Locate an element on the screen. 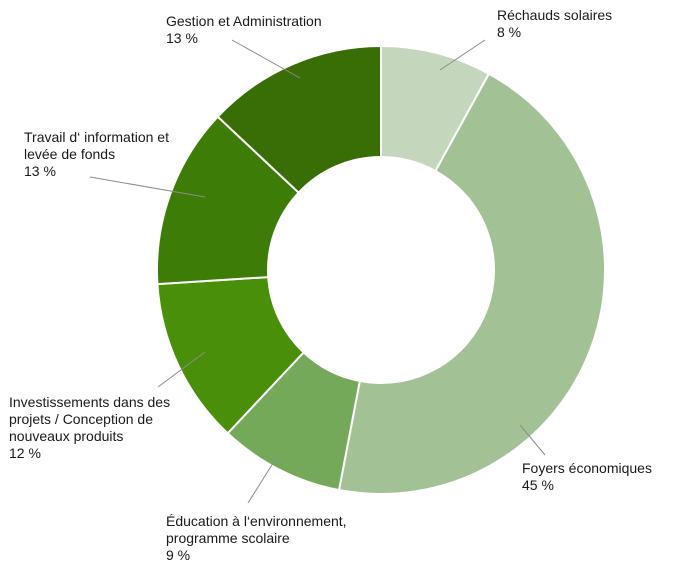  slice-value-3: 12 % is located at coordinates (25, 453).